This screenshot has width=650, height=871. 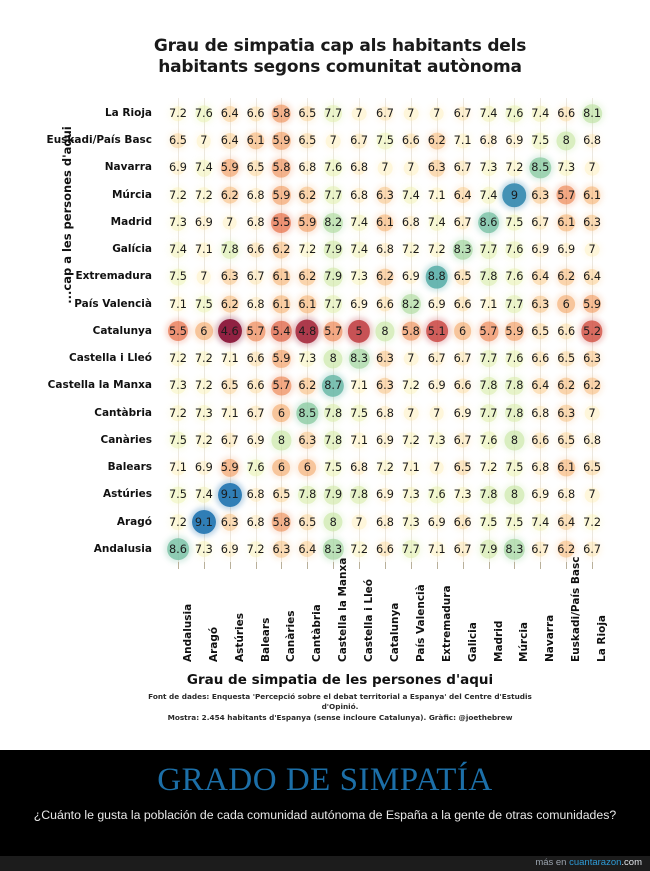 I want to click on heatmap-cell: 6.7, so click(x=463, y=549).